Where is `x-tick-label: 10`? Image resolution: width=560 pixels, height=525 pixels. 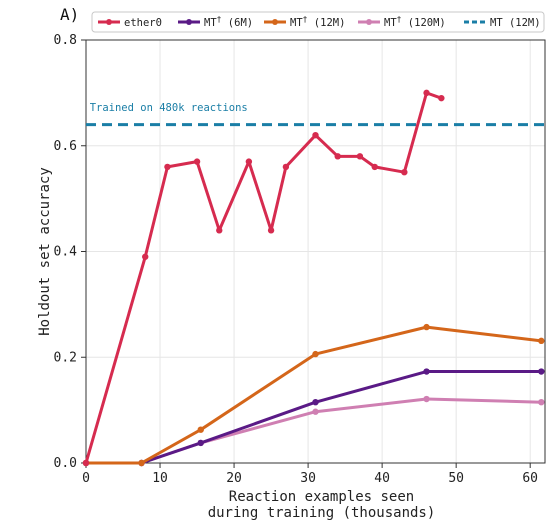 x-tick-label: 10 is located at coordinates (160, 478).